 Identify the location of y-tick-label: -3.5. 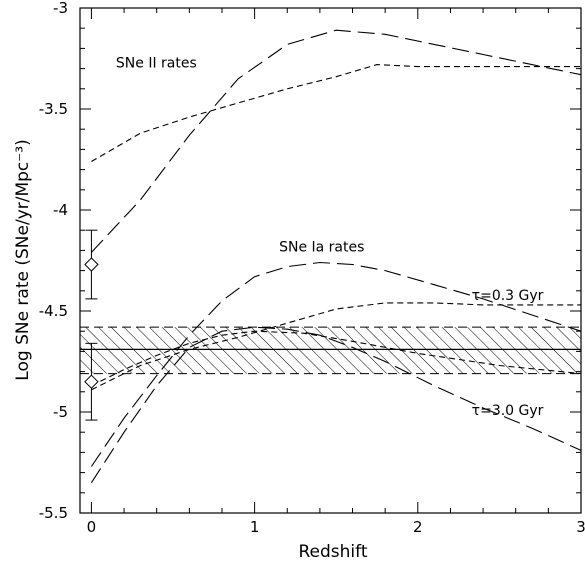
(53, 109).